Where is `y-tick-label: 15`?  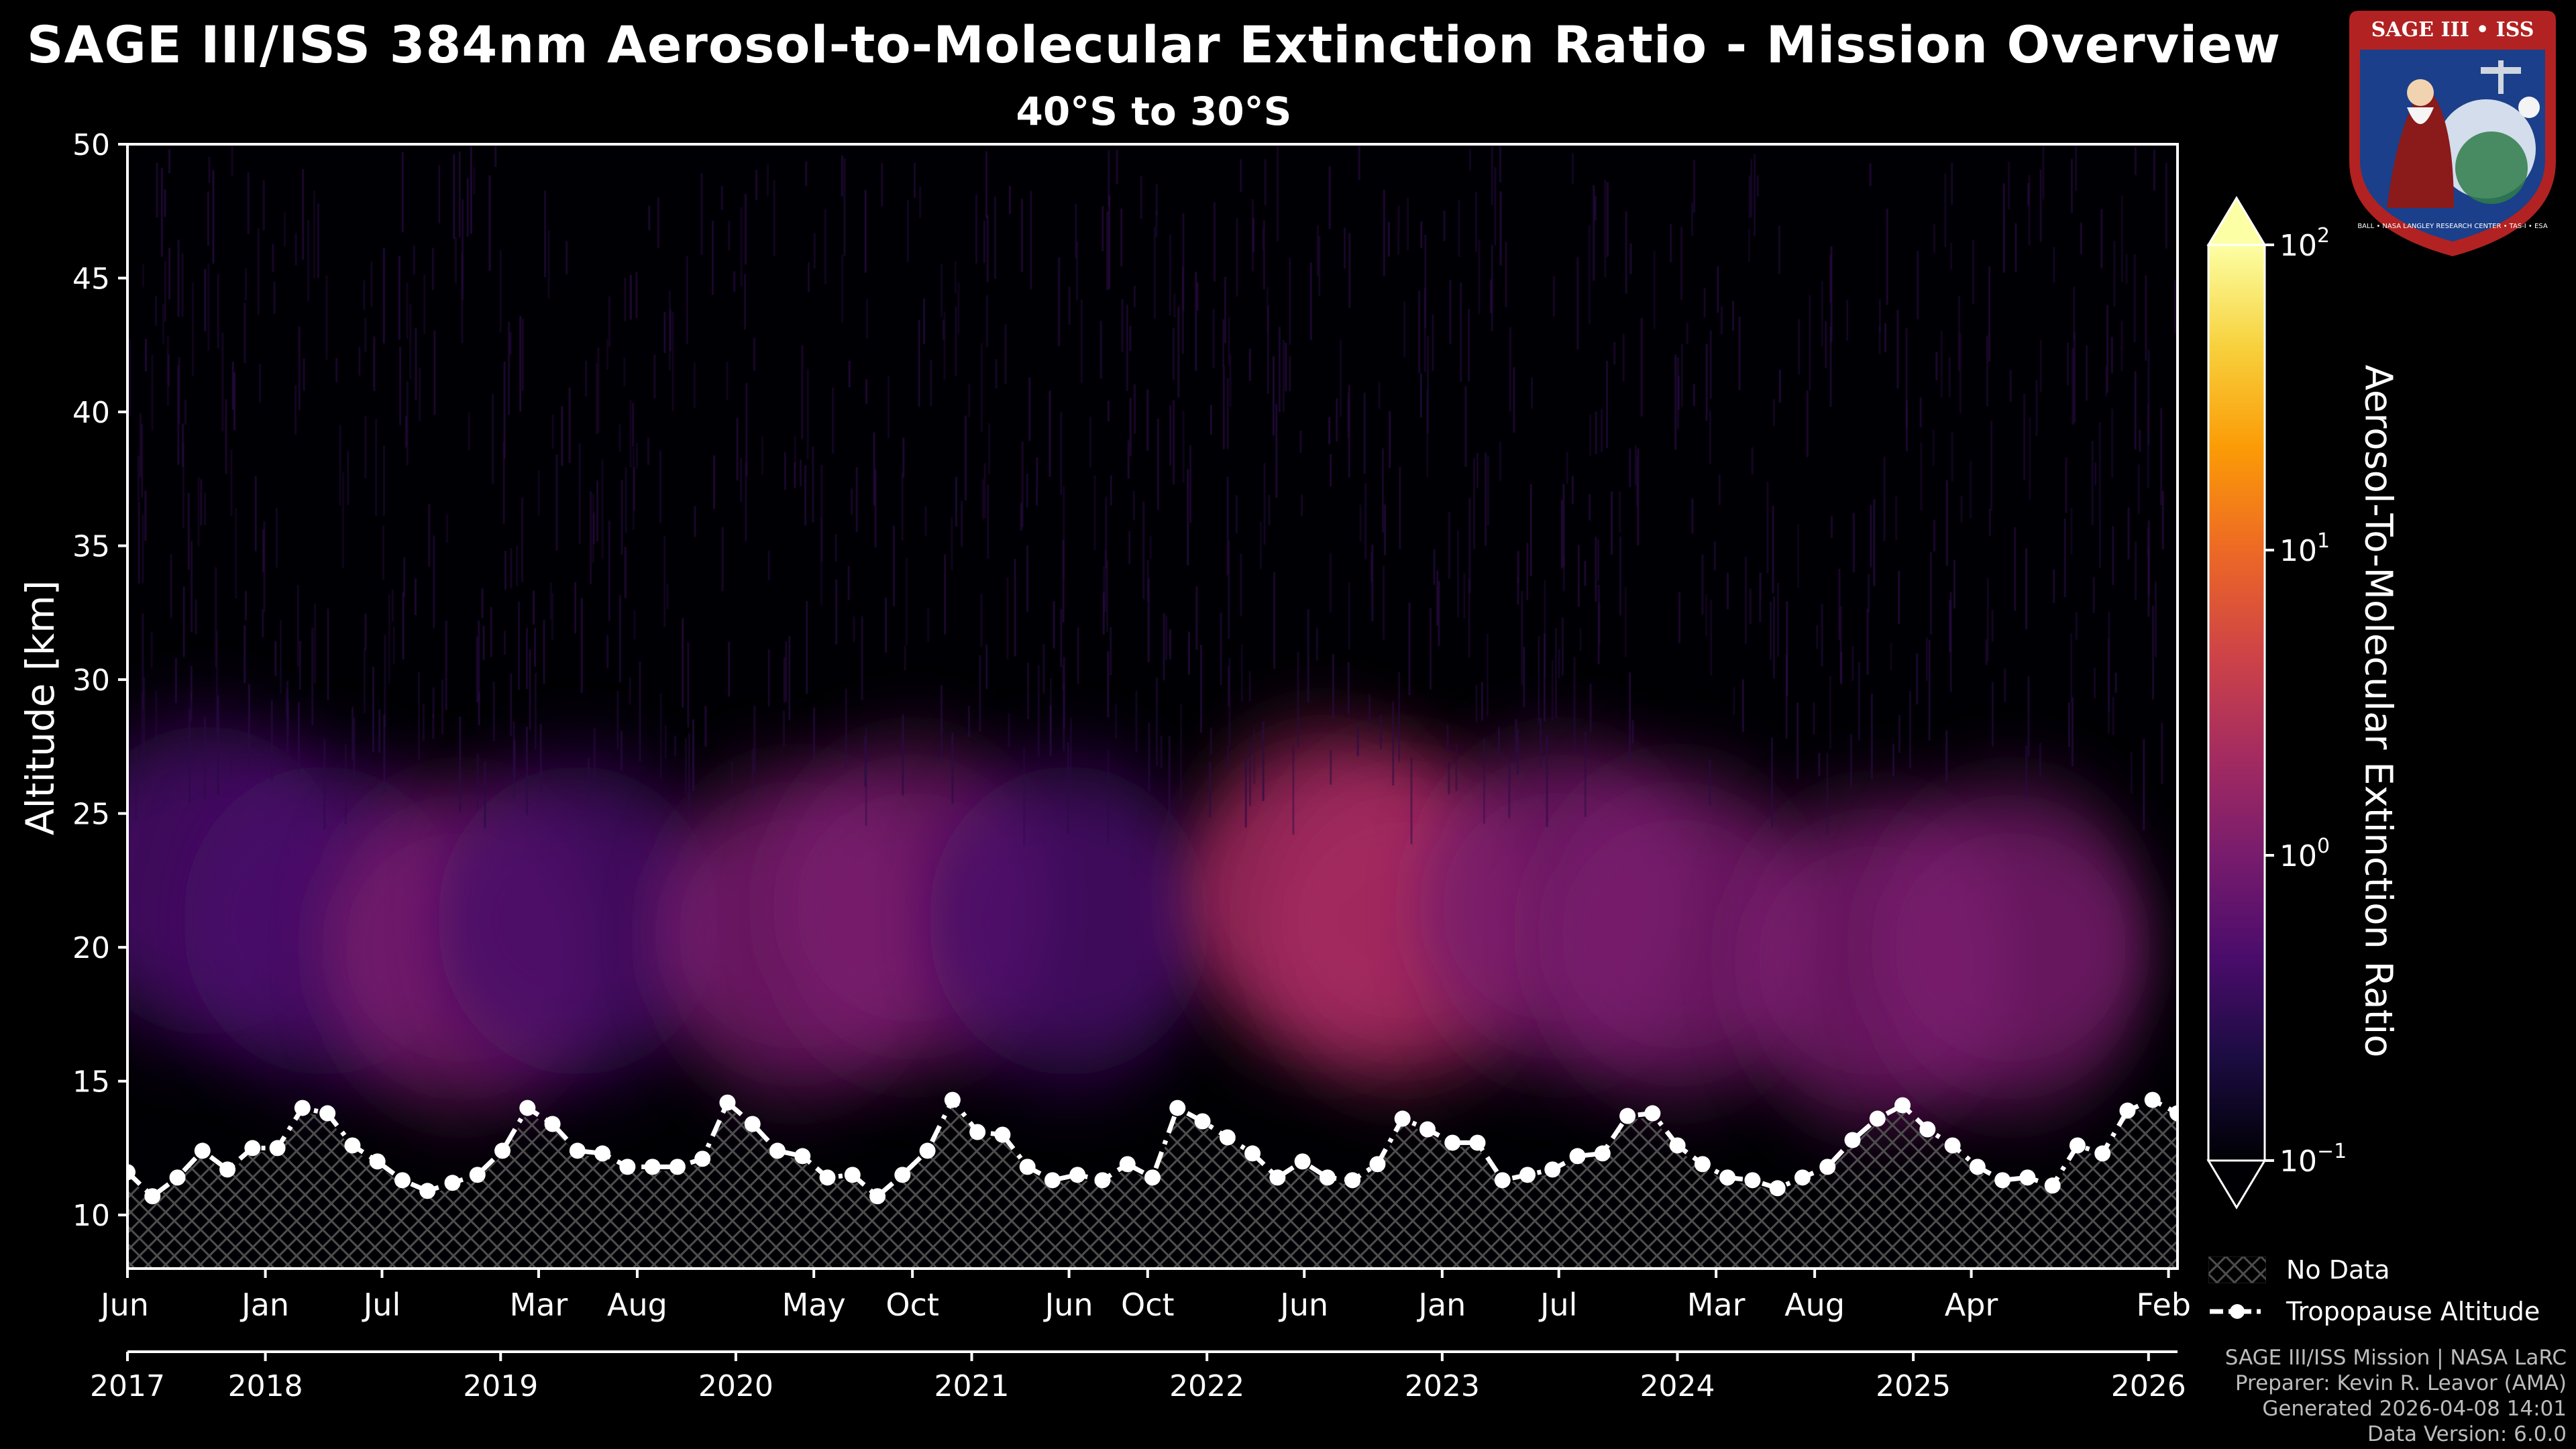
y-tick-label: 15 is located at coordinates (91, 1082).